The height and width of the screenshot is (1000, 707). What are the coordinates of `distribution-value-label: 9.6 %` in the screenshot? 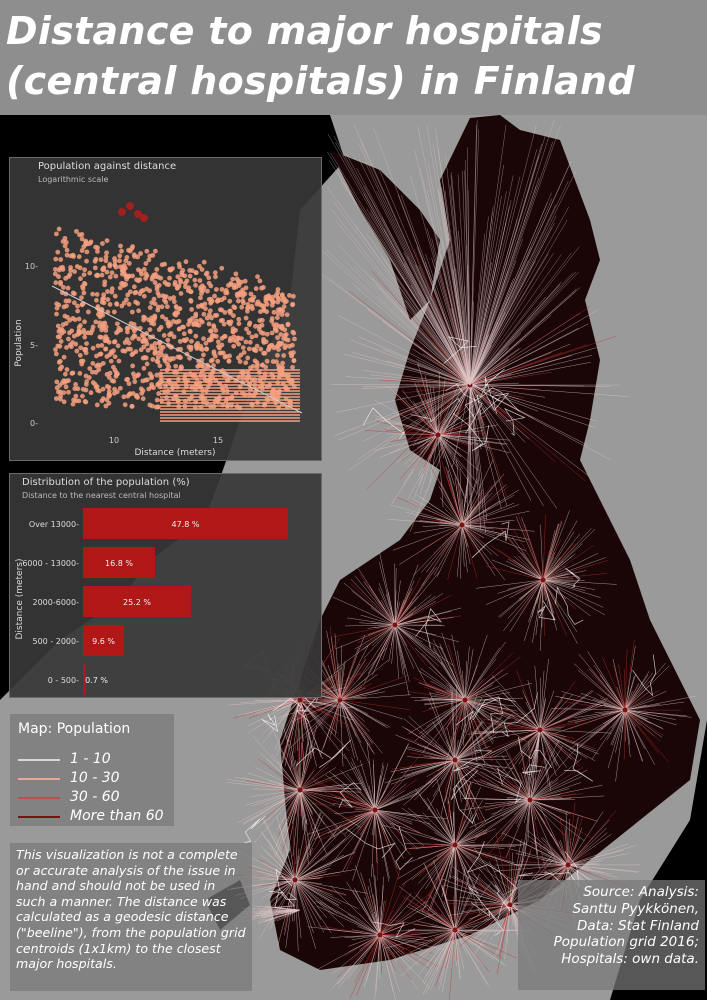 It's located at (103, 641).